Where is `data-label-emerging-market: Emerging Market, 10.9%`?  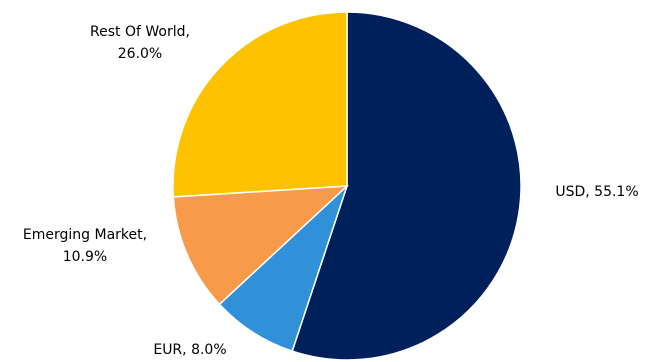
data-label-emerging-market: Emerging Market, 10.9% is located at coordinates (85, 246).